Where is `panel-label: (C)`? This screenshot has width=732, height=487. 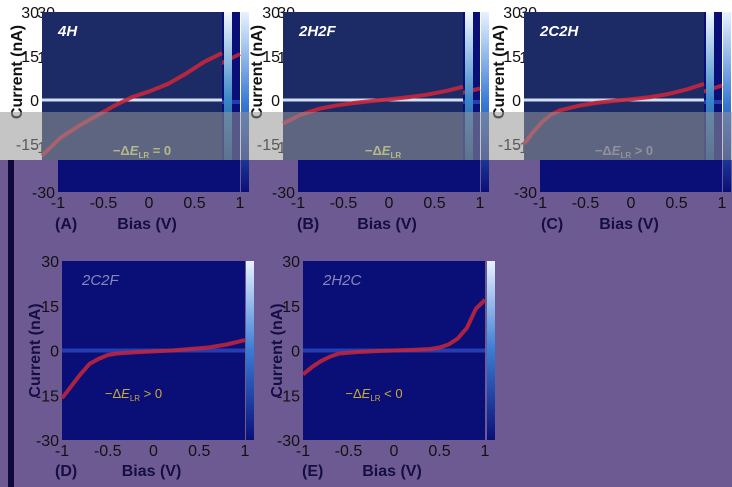 panel-label: (C) is located at coordinates (552, 224).